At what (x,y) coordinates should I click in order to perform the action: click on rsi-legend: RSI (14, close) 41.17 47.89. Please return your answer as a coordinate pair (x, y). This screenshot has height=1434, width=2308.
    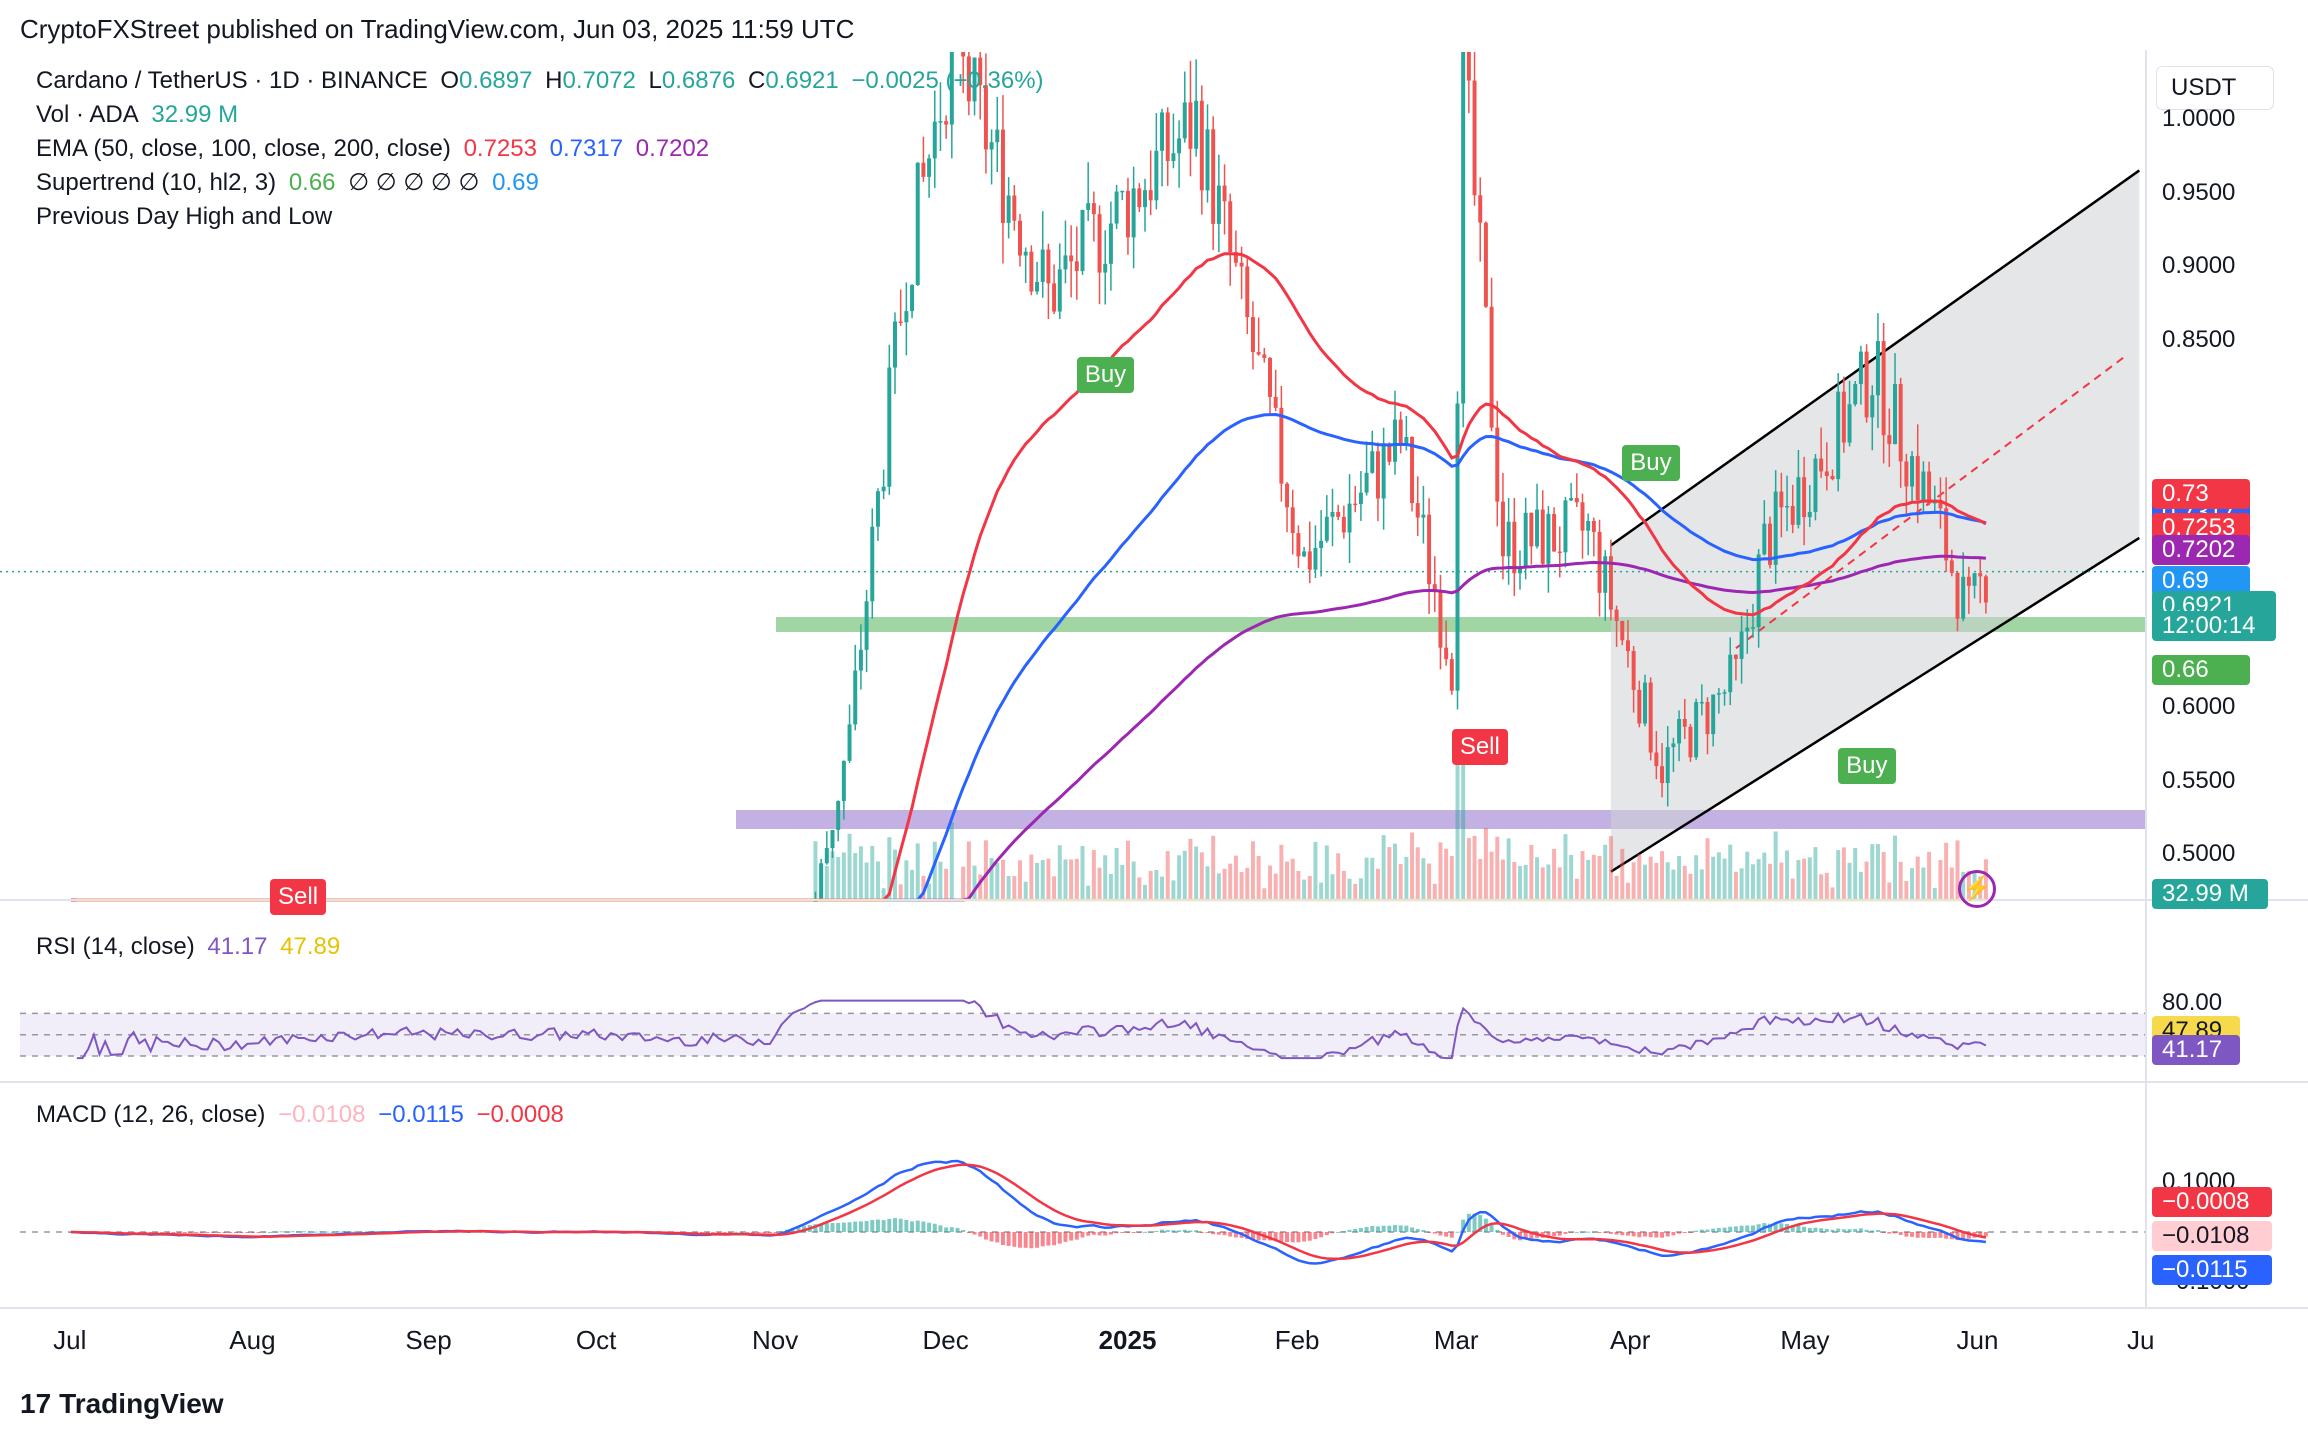
    Looking at the image, I should click on (191, 947).